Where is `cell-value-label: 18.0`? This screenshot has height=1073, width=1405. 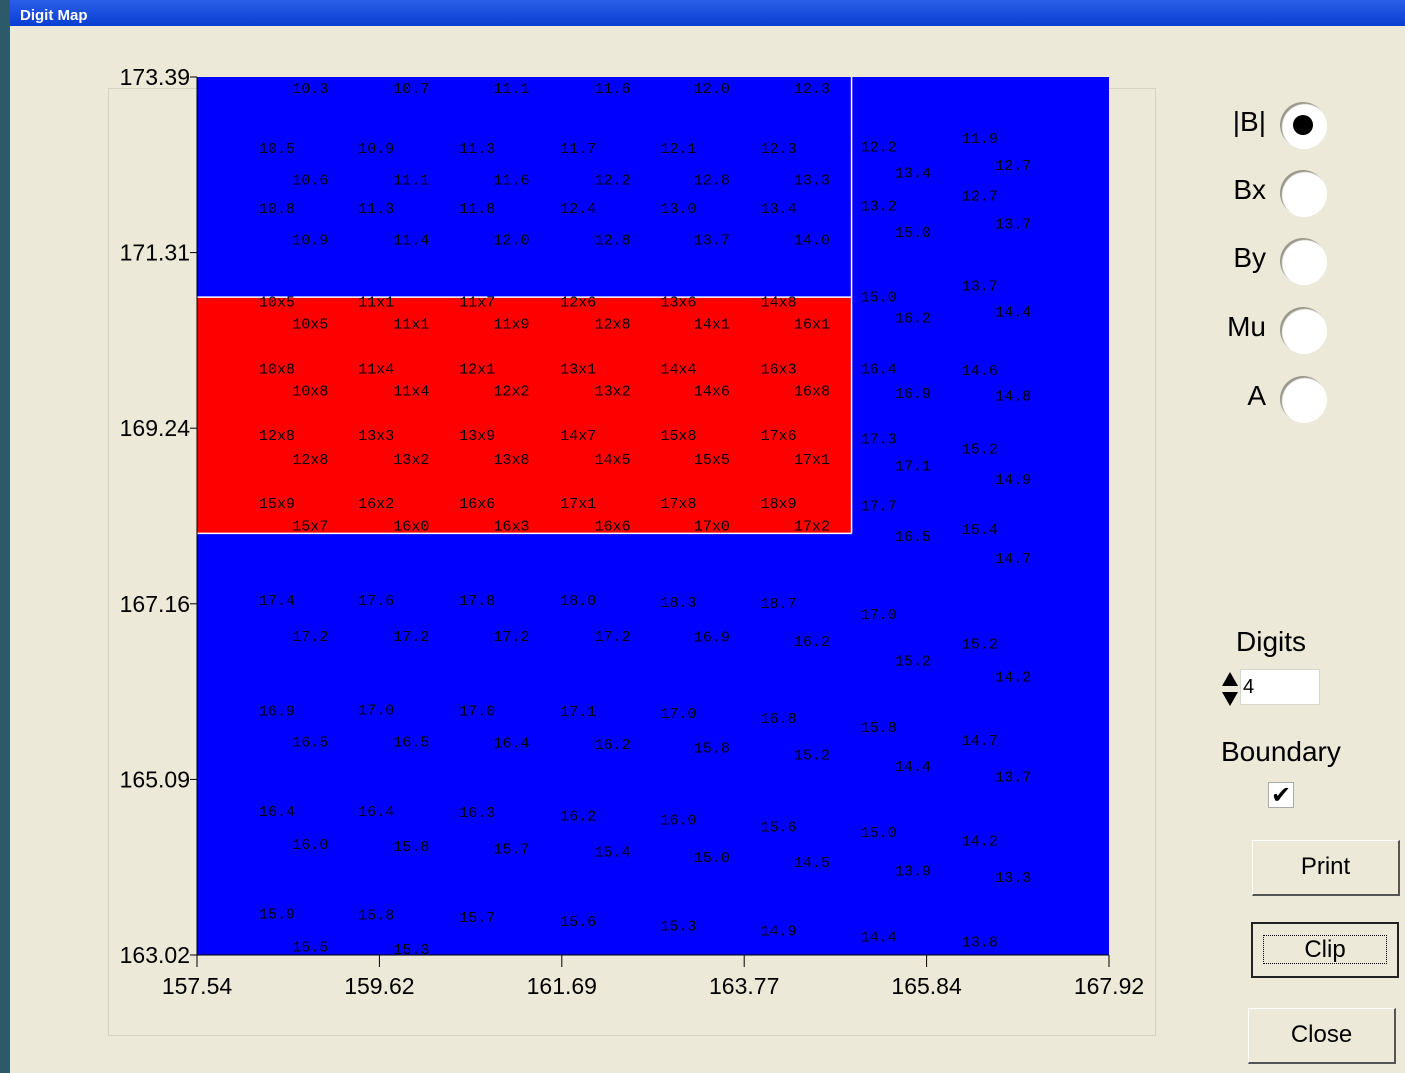 cell-value-label: 18.0 is located at coordinates (578, 601).